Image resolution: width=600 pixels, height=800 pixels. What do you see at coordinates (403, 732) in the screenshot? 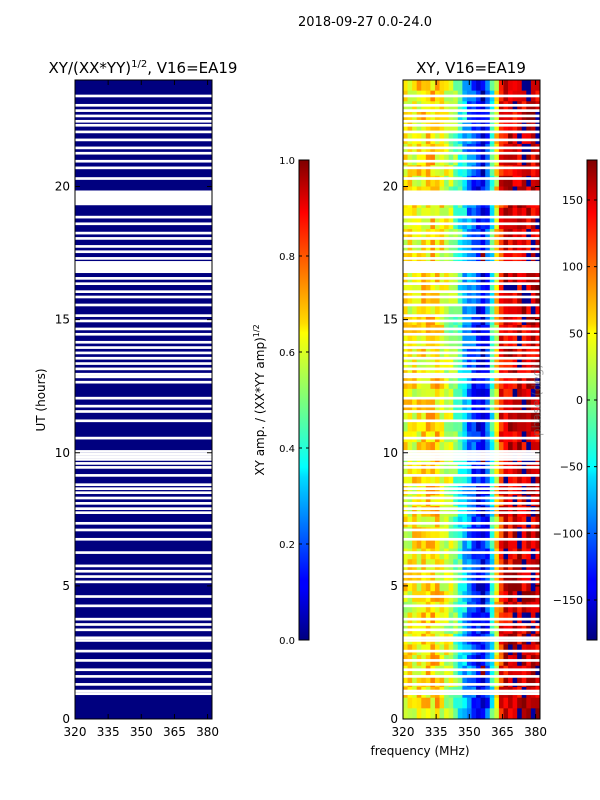
I see `x-tick-label: 320` at bounding box center [403, 732].